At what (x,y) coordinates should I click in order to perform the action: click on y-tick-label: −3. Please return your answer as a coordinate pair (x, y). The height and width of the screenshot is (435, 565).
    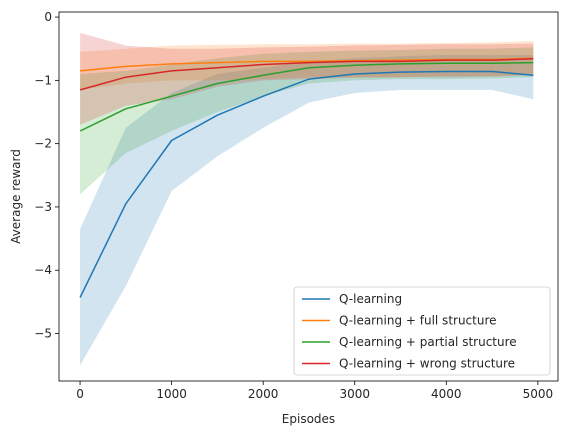
    Looking at the image, I should click on (43, 207).